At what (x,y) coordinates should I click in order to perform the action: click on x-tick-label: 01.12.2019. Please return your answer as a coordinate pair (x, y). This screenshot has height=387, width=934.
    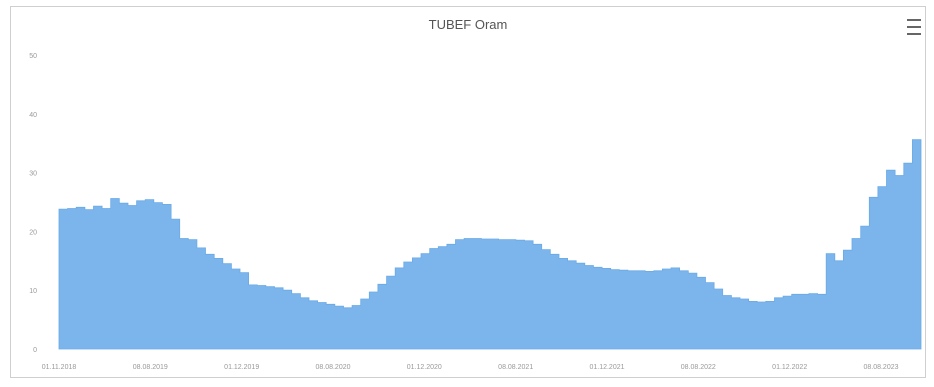
    Looking at the image, I should click on (241, 367).